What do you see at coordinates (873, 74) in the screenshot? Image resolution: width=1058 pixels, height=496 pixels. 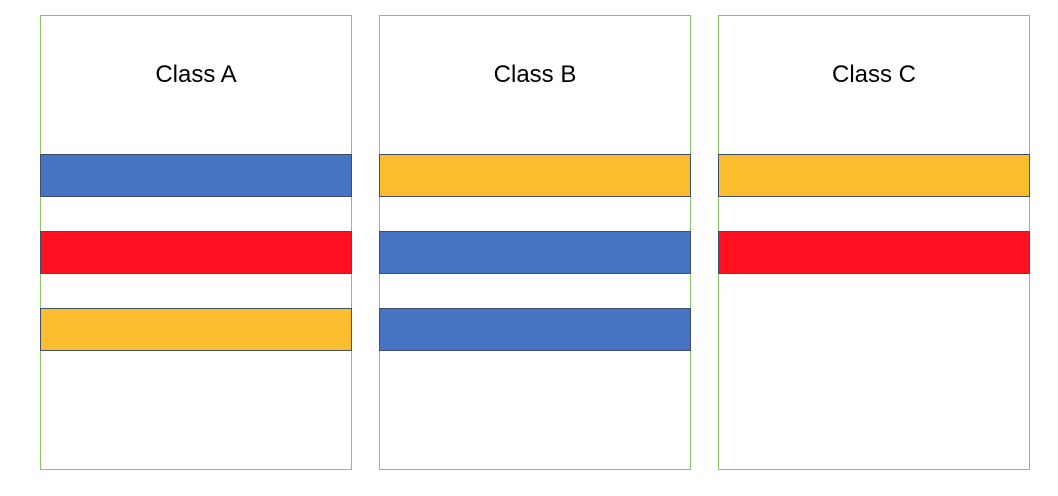 I see `class-c-title: Class C` at bounding box center [873, 74].